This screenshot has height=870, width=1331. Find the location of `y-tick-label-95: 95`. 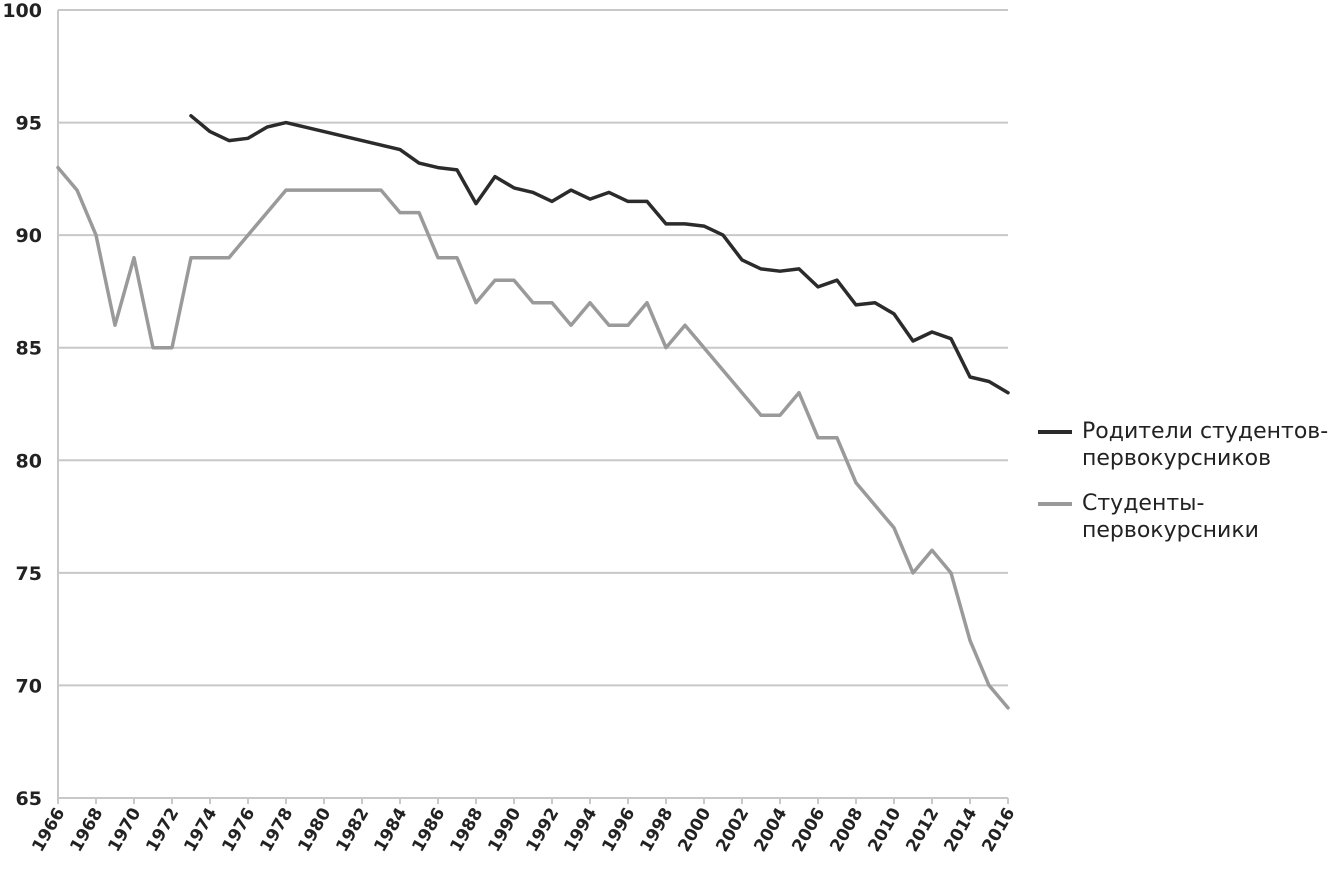

y-tick-label-95: 95 is located at coordinates (29, 124).